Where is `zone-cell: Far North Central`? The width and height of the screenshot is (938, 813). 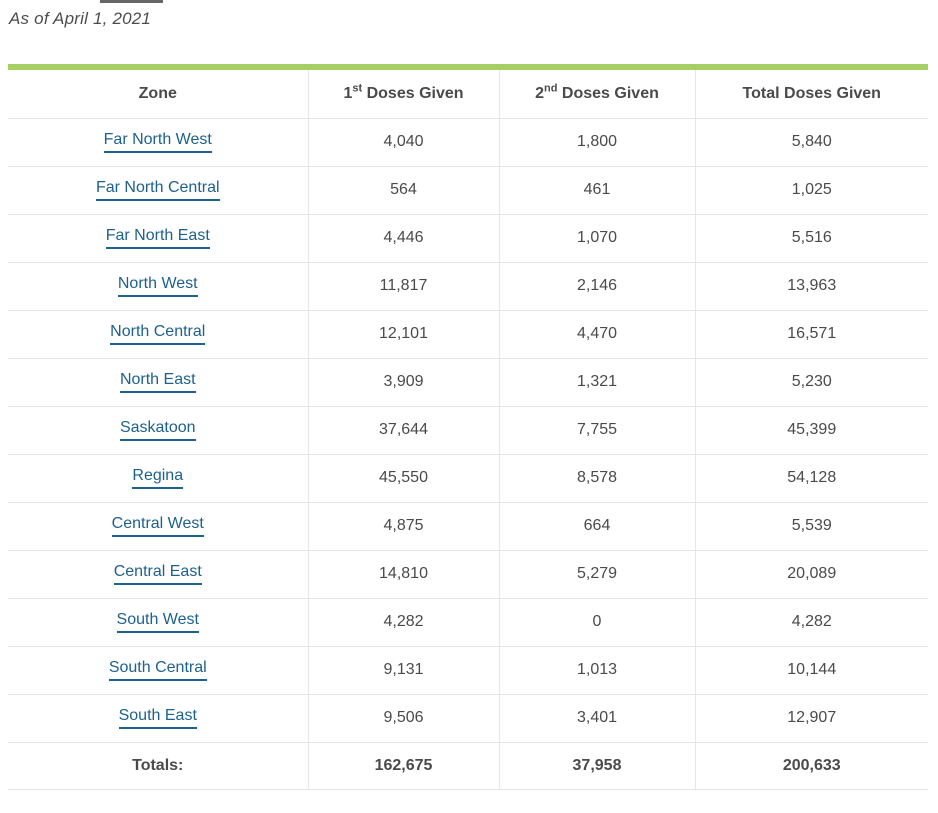 zone-cell: Far North Central is located at coordinates (158, 190).